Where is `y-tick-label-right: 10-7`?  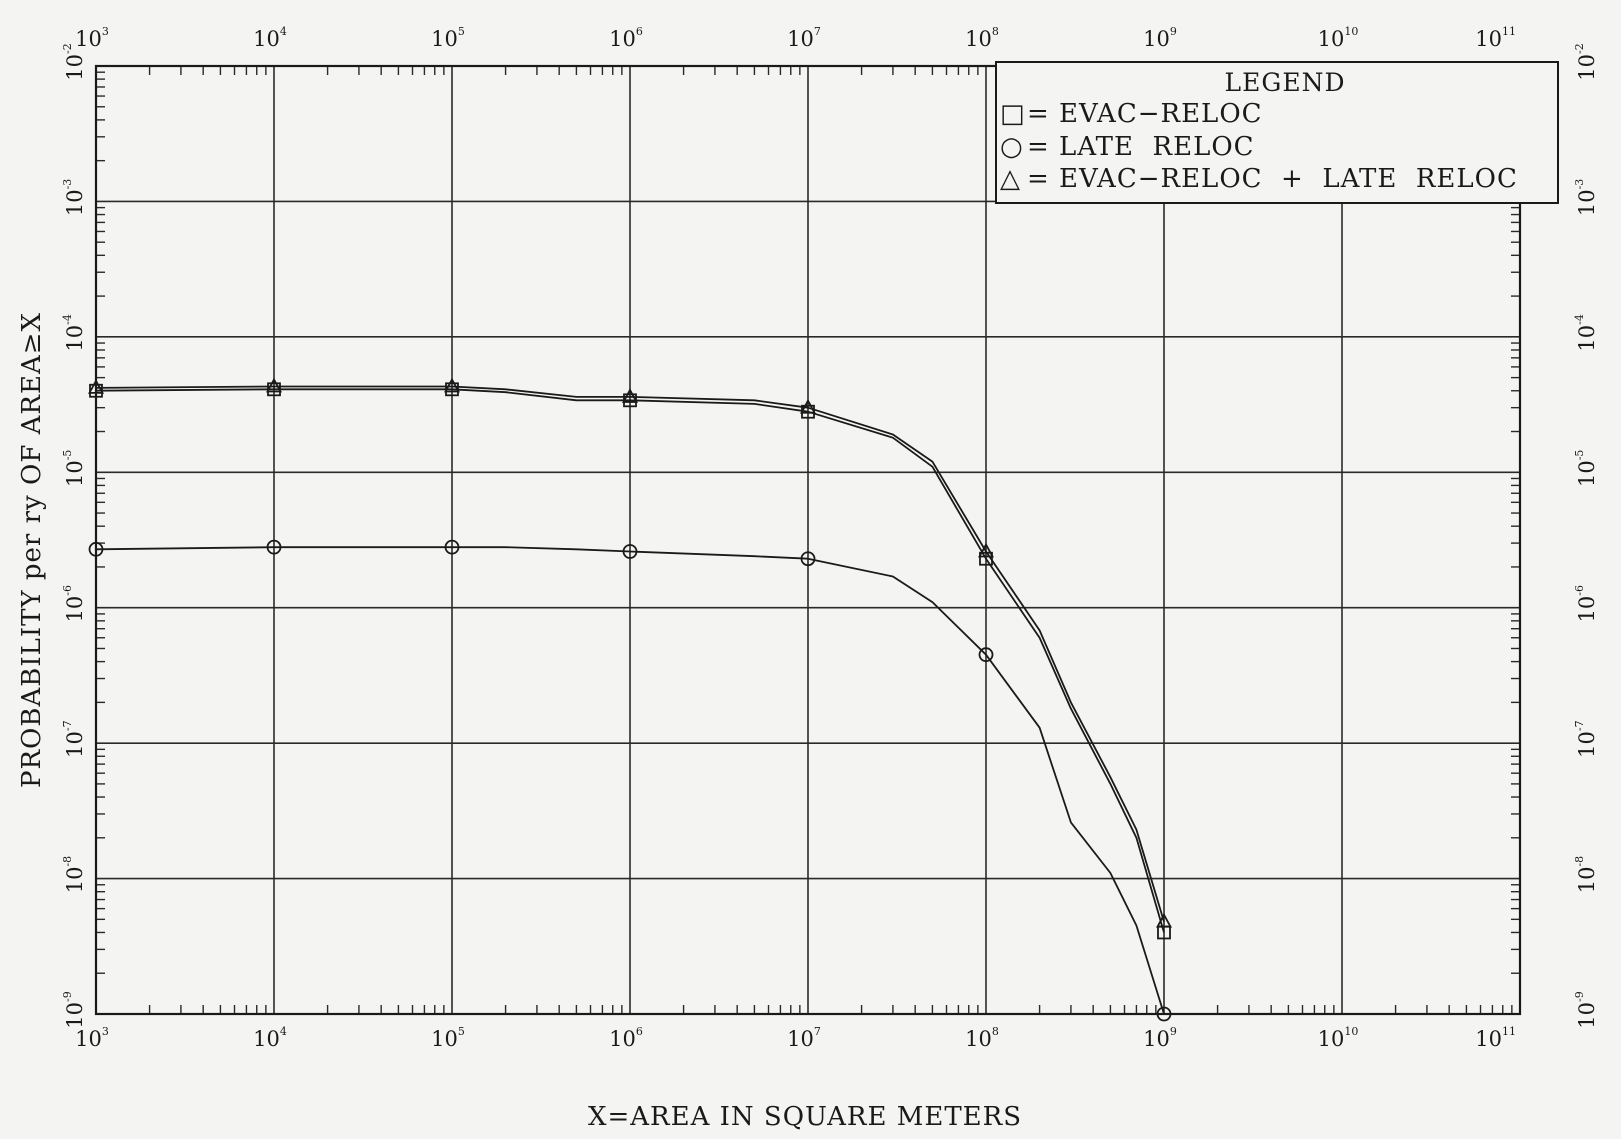 y-tick-label-right: 10-7 is located at coordinates (1586, 738).